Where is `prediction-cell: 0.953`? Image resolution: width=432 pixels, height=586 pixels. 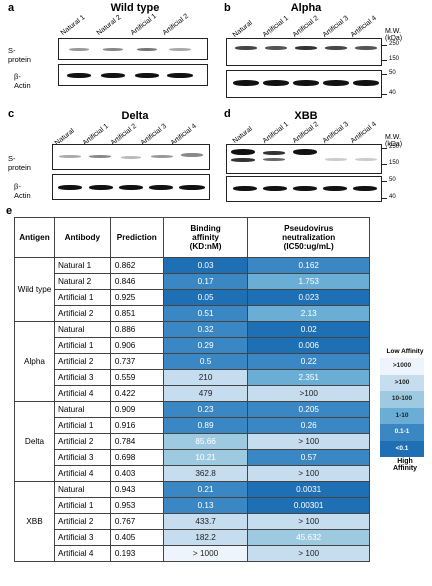 prediction-cell: 0.953 is located at coordinates (136, 505).